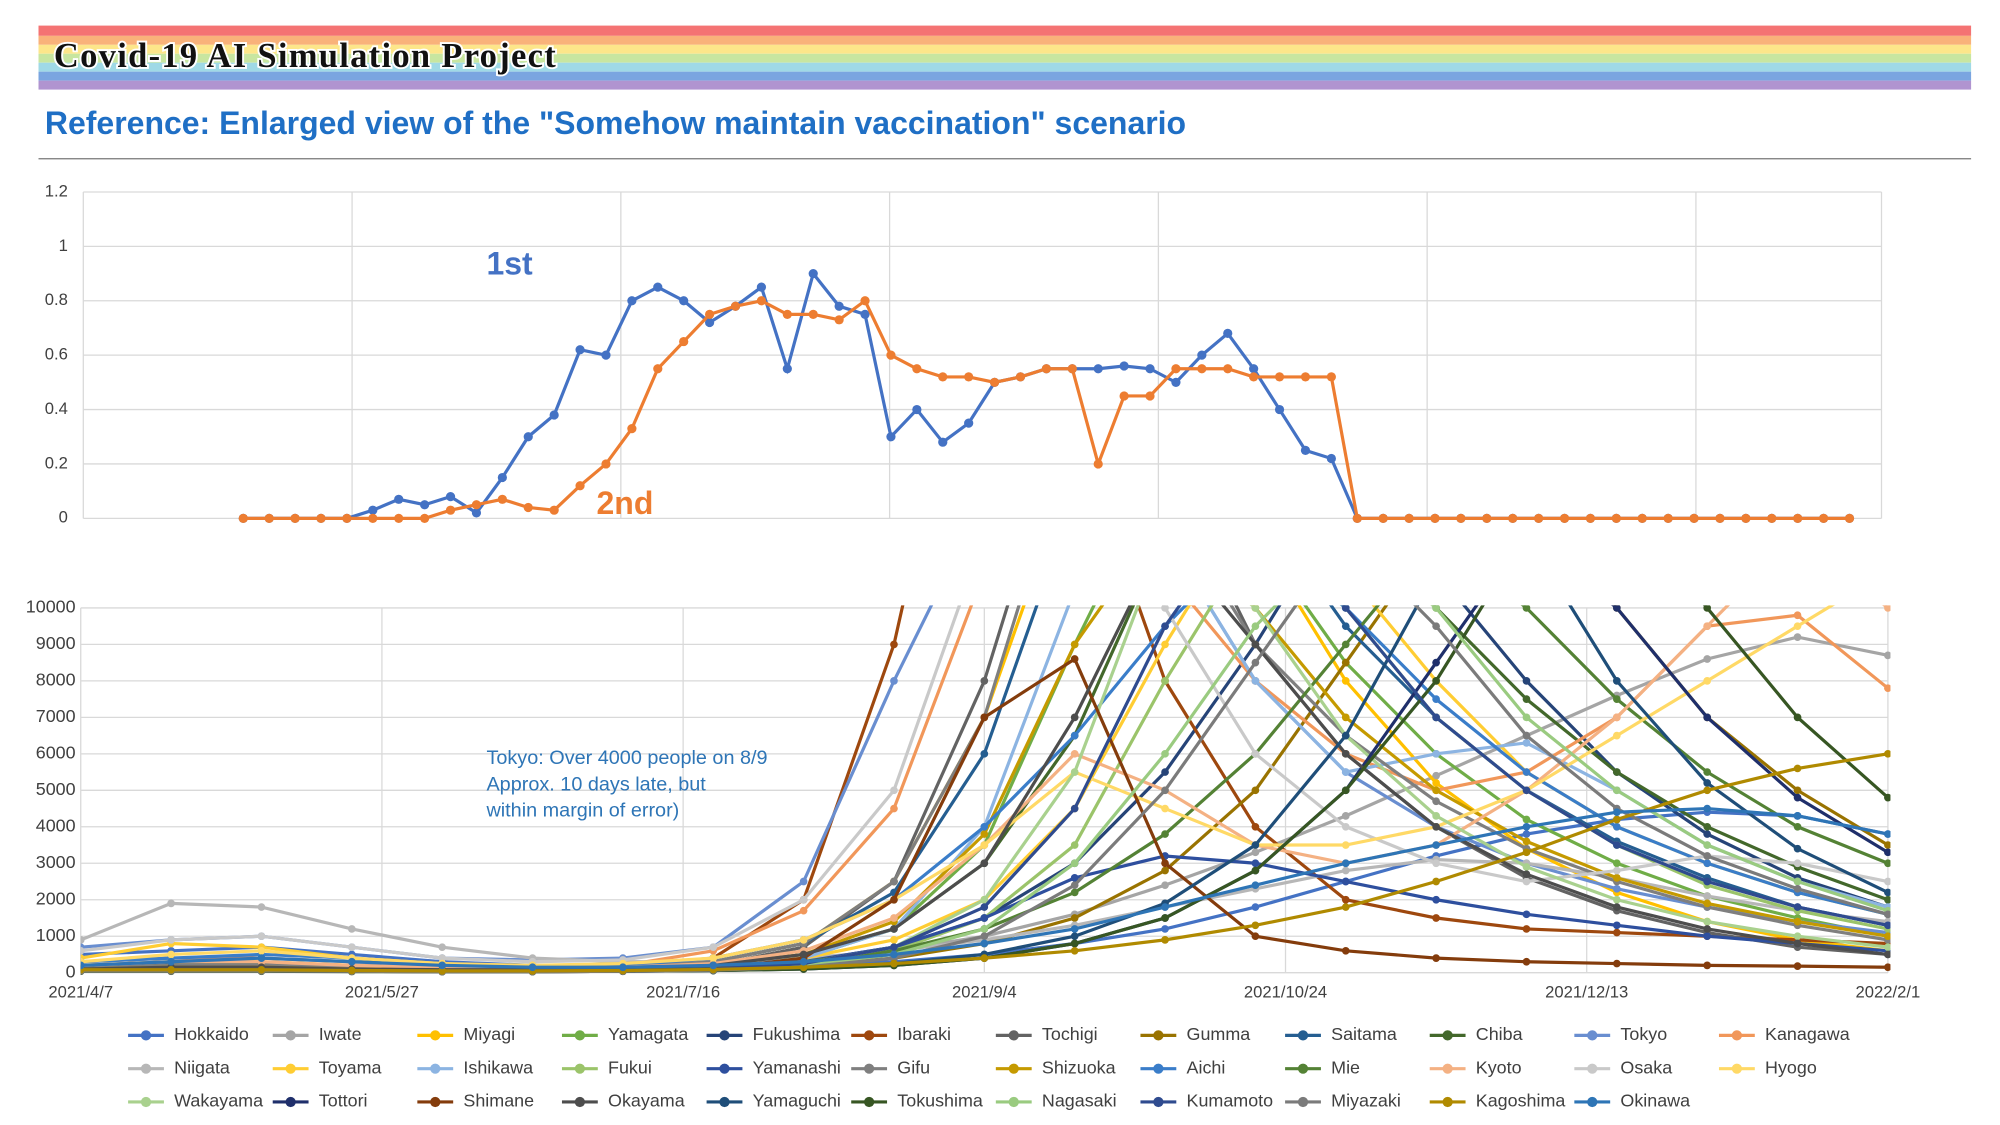 This screenshot has height=1125, width=2000. Describe the element at coordinates (630, 1067) in the screenshot. I see `legend-label: Fukui` at that location.